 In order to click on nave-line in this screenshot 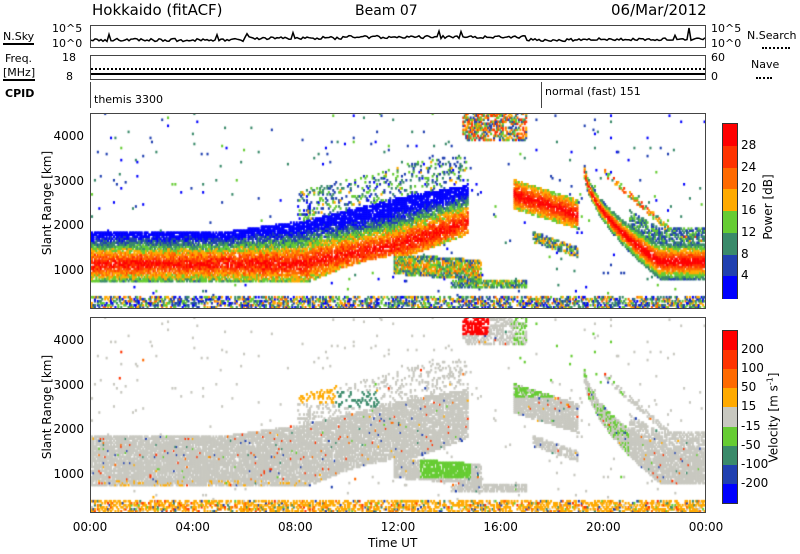, I will do `click(398, 69)`.